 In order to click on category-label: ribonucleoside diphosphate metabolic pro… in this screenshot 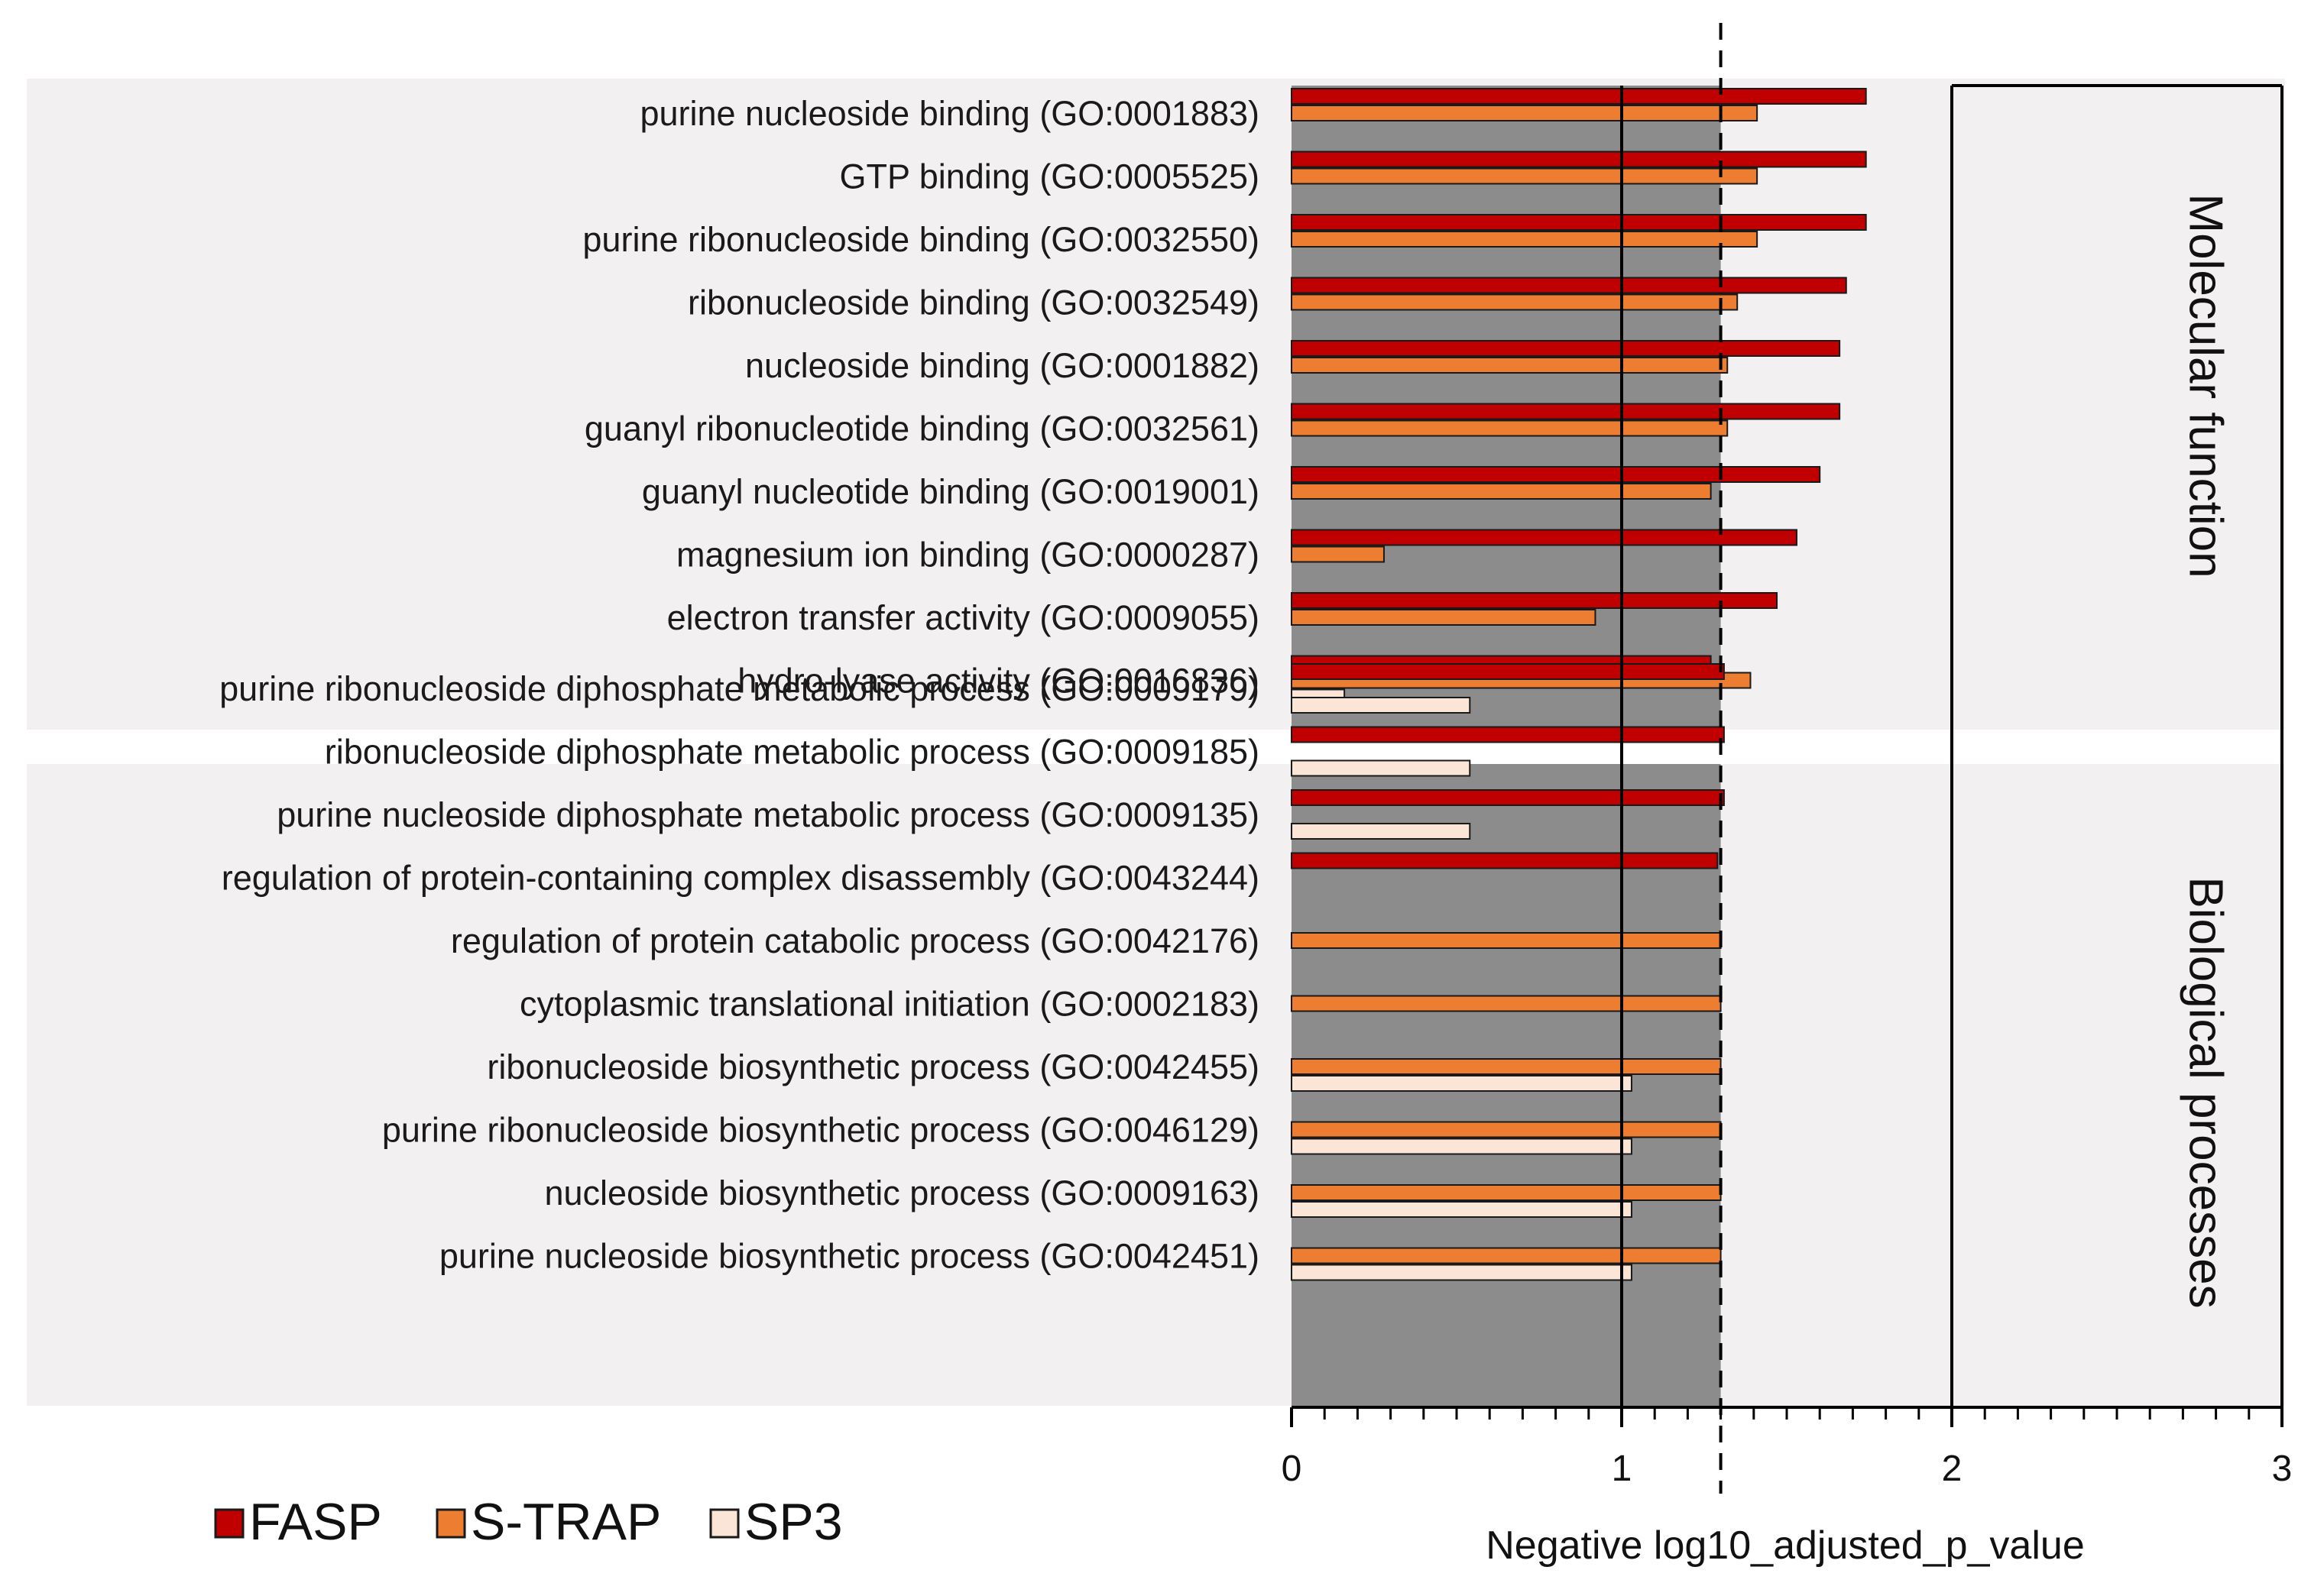, I will do `click(792, 752)`.